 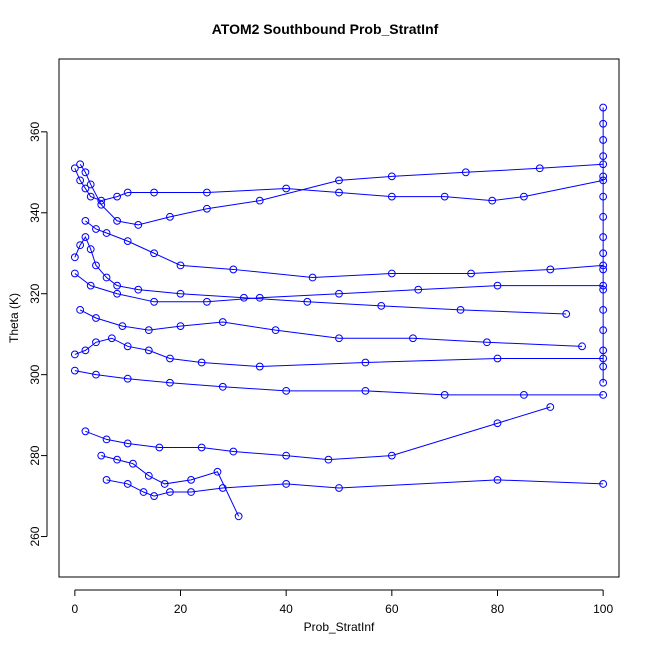 I want to click on x-tick-label: 100, so click(x=603, y=609).